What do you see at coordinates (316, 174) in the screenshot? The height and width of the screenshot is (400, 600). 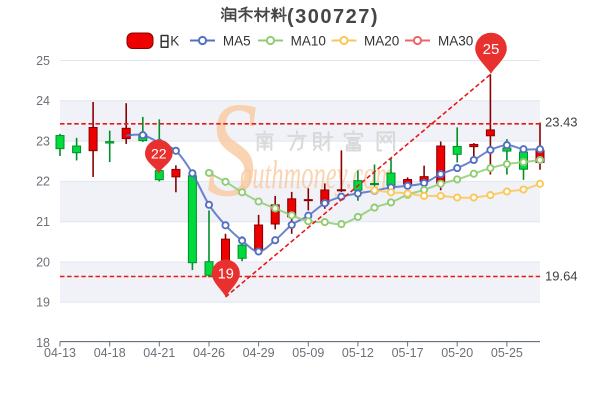 I see `svg-text: outhmoney.com` at bounding box center [316, 174].